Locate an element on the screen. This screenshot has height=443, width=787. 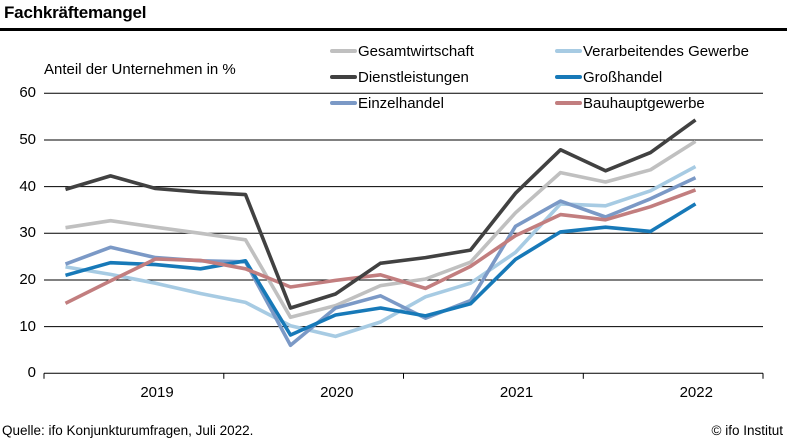
y-tick-label: 10 is located at coordinates (27, 326).